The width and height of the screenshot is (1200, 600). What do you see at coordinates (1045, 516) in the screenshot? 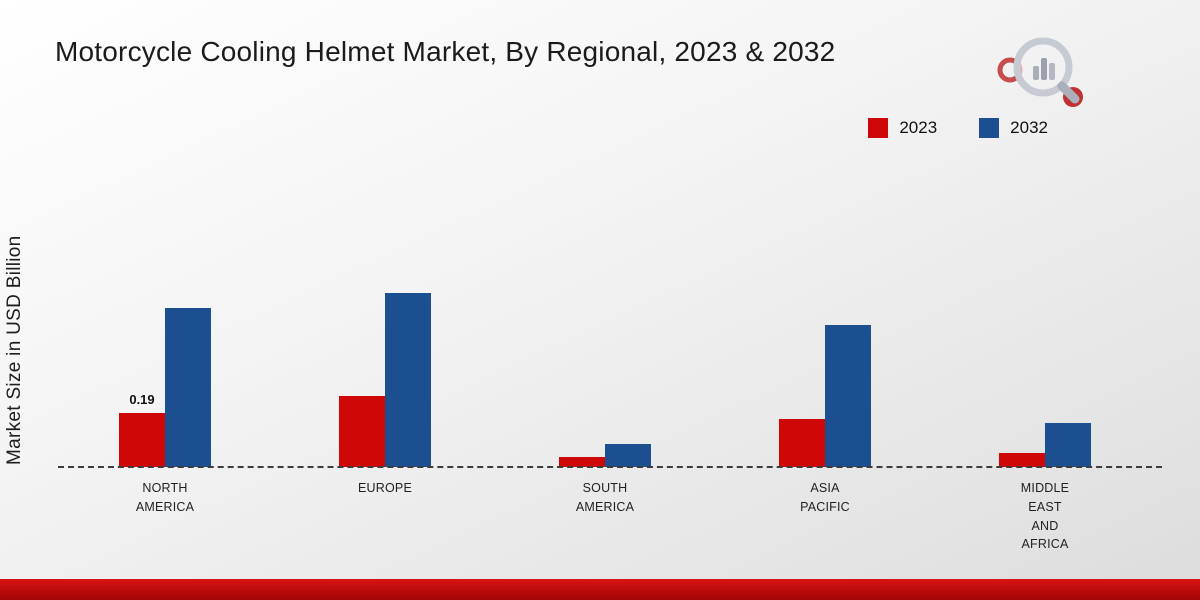
I see `category-label: MIDDLE EAST AND AFRICA` at bounding box center [1045, 516].